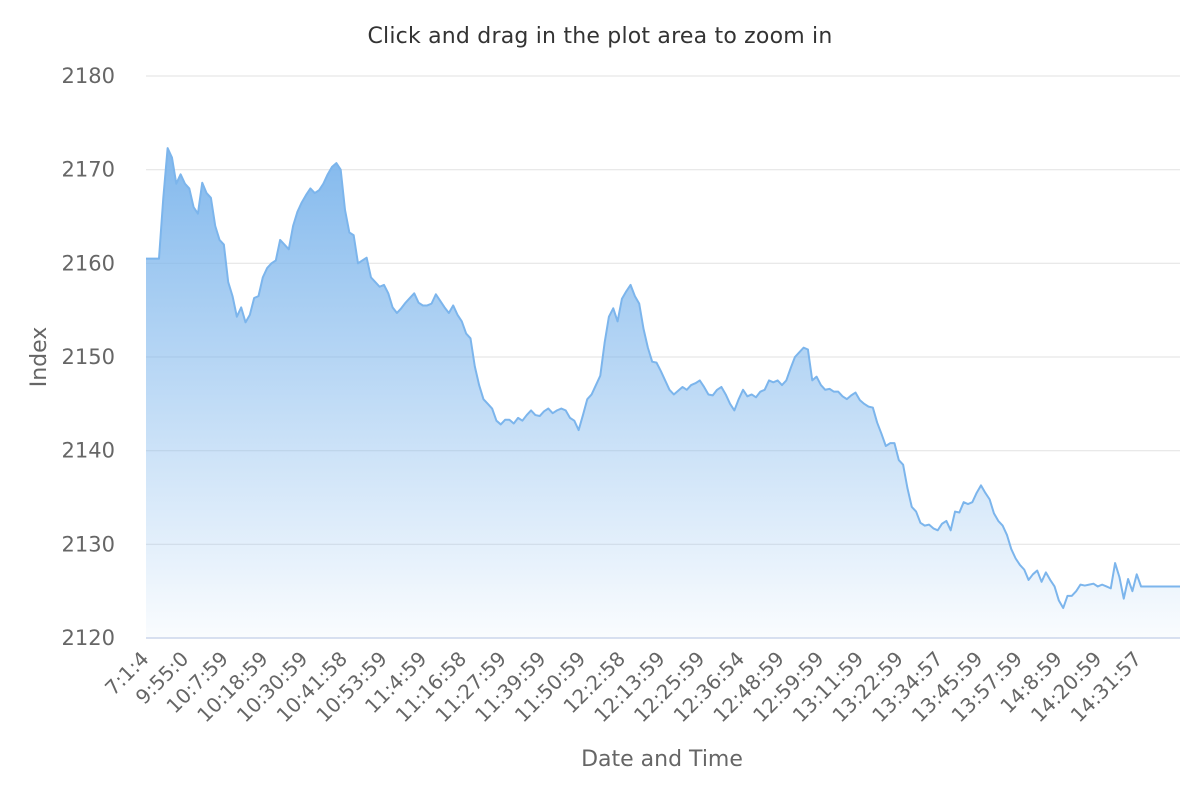 The height and width of the screenshot is (800, 1200). Describe the element at coordinates (88, 170) in the screenshot. I see `y-tick-label: 2170` at that location.